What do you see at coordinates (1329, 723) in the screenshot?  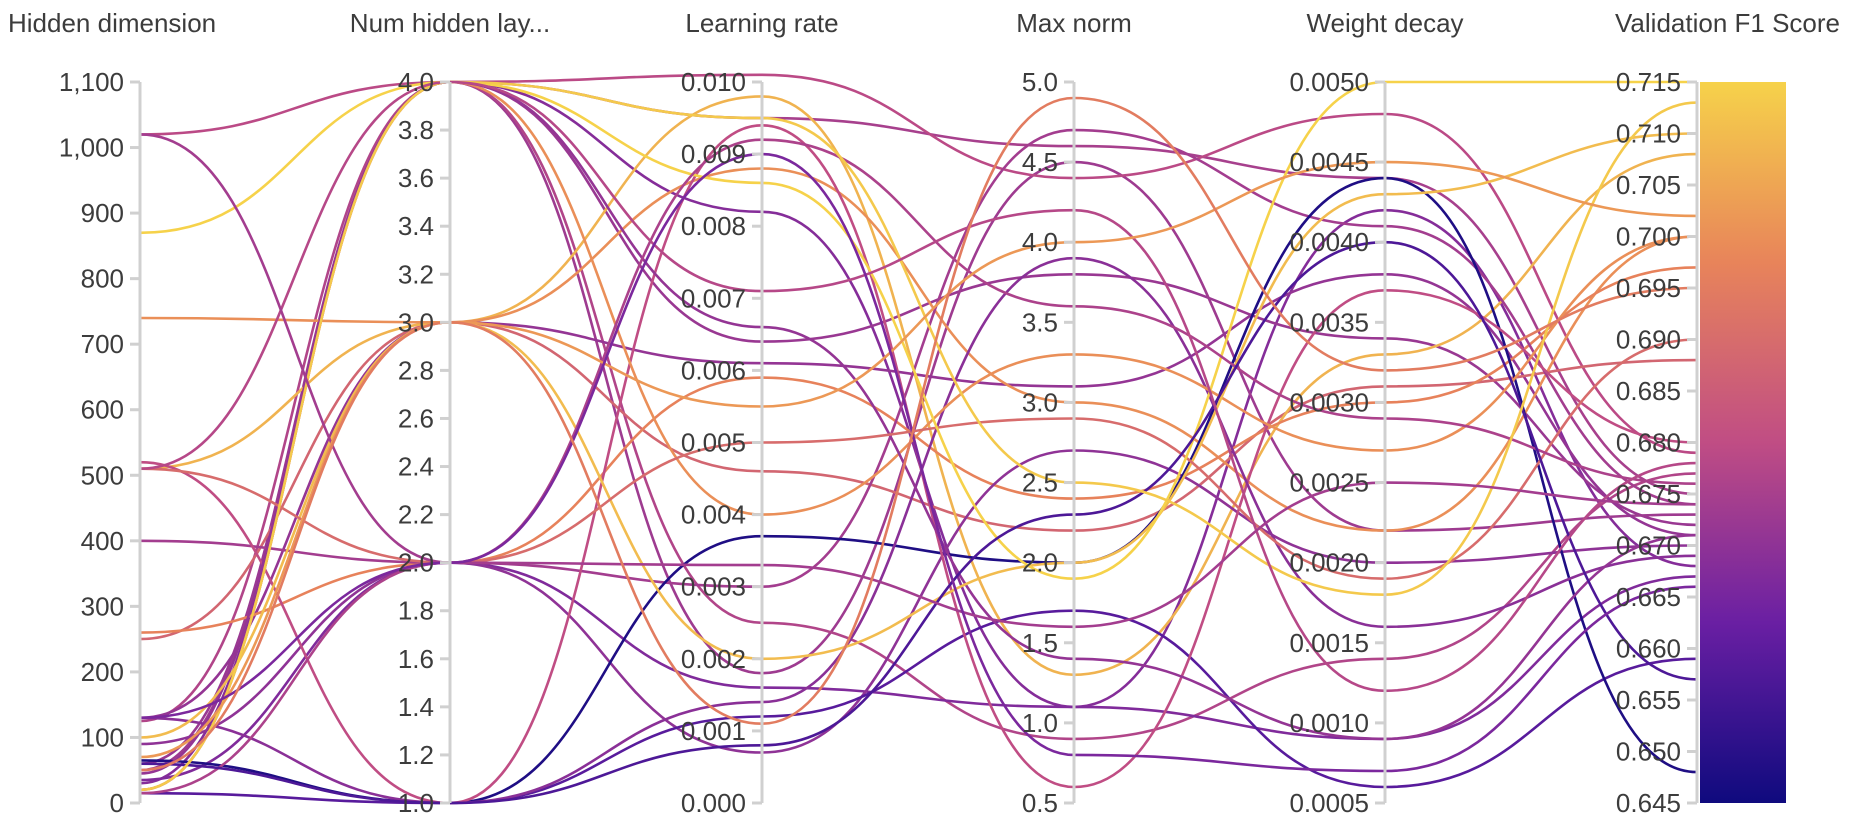 I see `tick-label: 0.0010` at bounding box center [1329, 723].